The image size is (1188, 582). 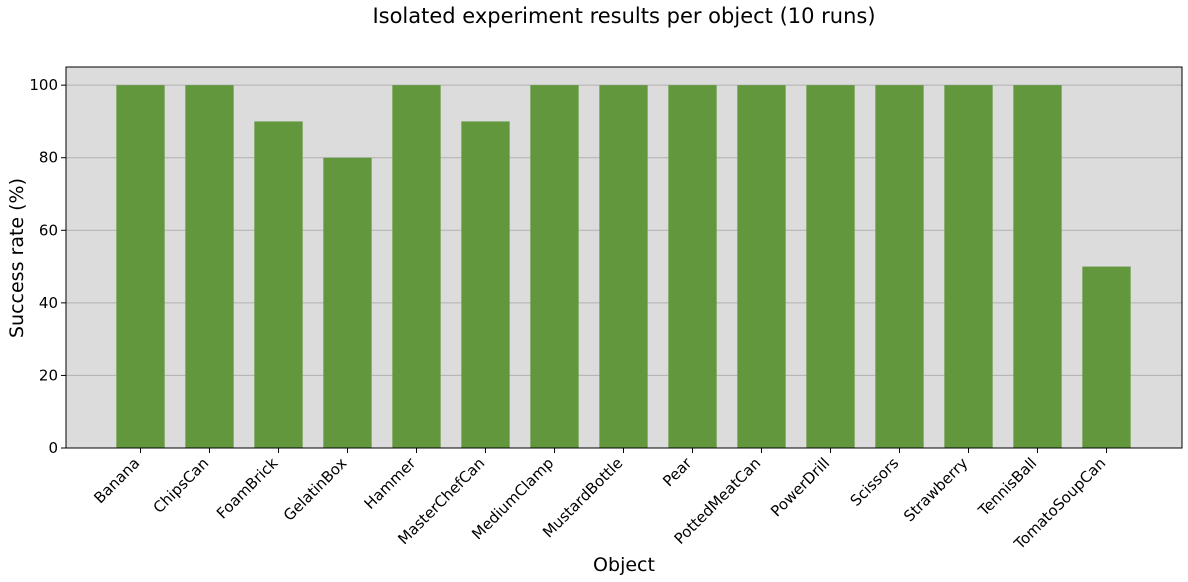 What do you see at coordinates (17, 258) in the screenshot?
I see `y-axis-label: Success rate (%)` at bounding box center [17, 258].